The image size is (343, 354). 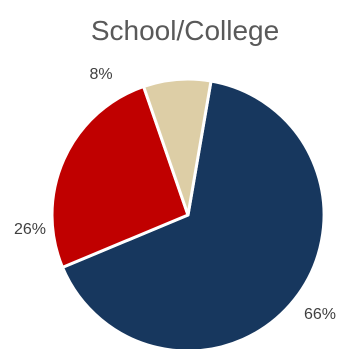 What do you see at coordinates (185, 30) in the screenshot?
I see `chart-title: School/College` at bounding box center [185, 30].